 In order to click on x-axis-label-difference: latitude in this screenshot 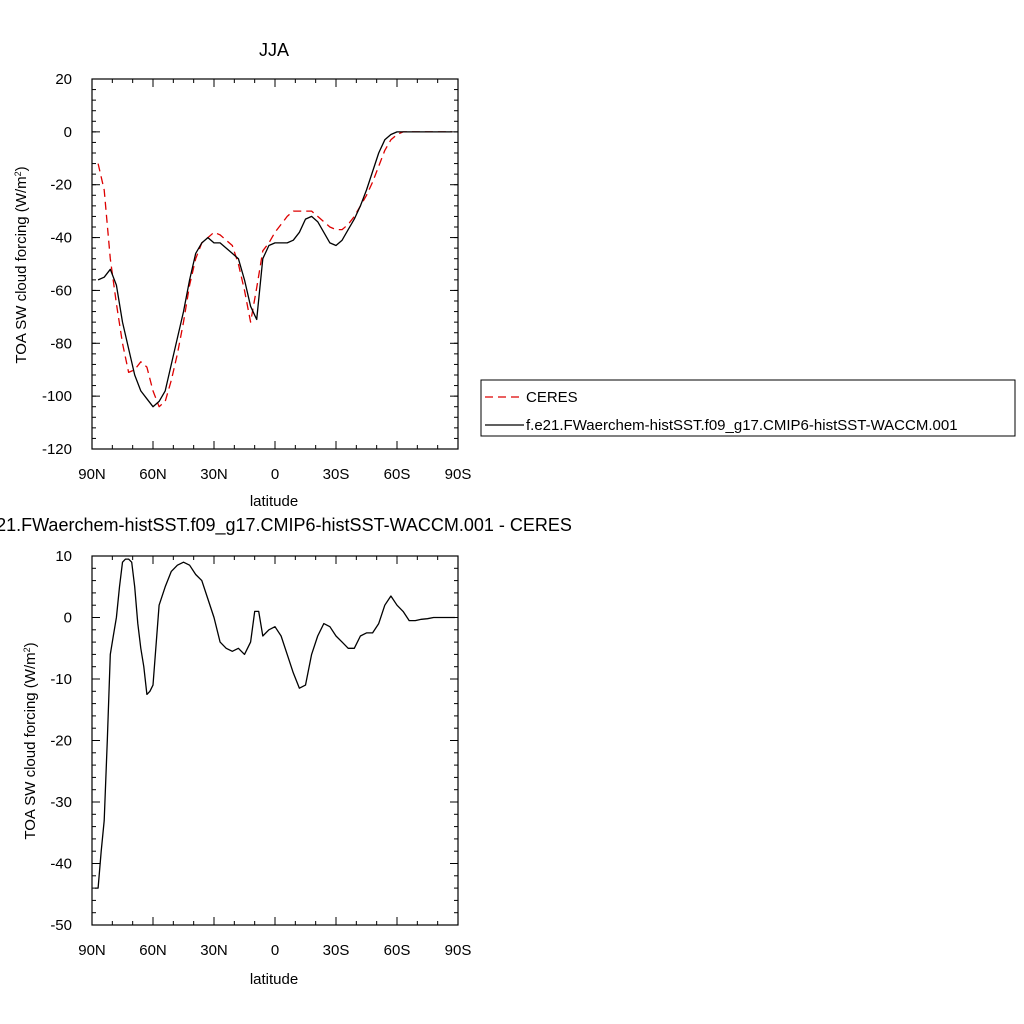, I will do `click(274, 979)`.